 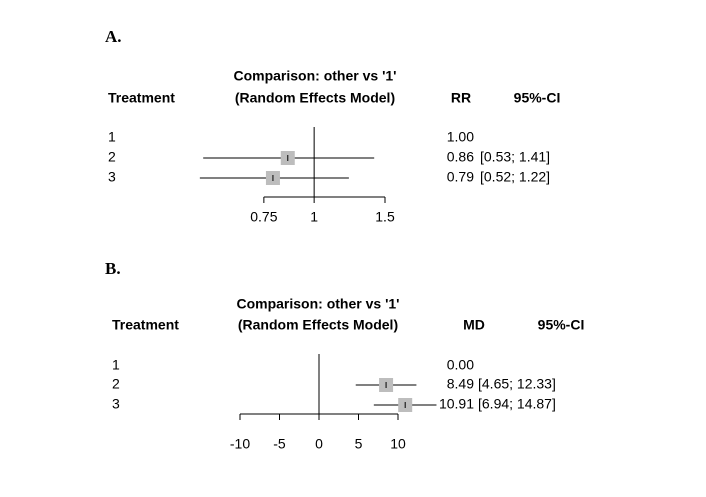 I want to click on column-header: RR, so click(x=461, y=98).